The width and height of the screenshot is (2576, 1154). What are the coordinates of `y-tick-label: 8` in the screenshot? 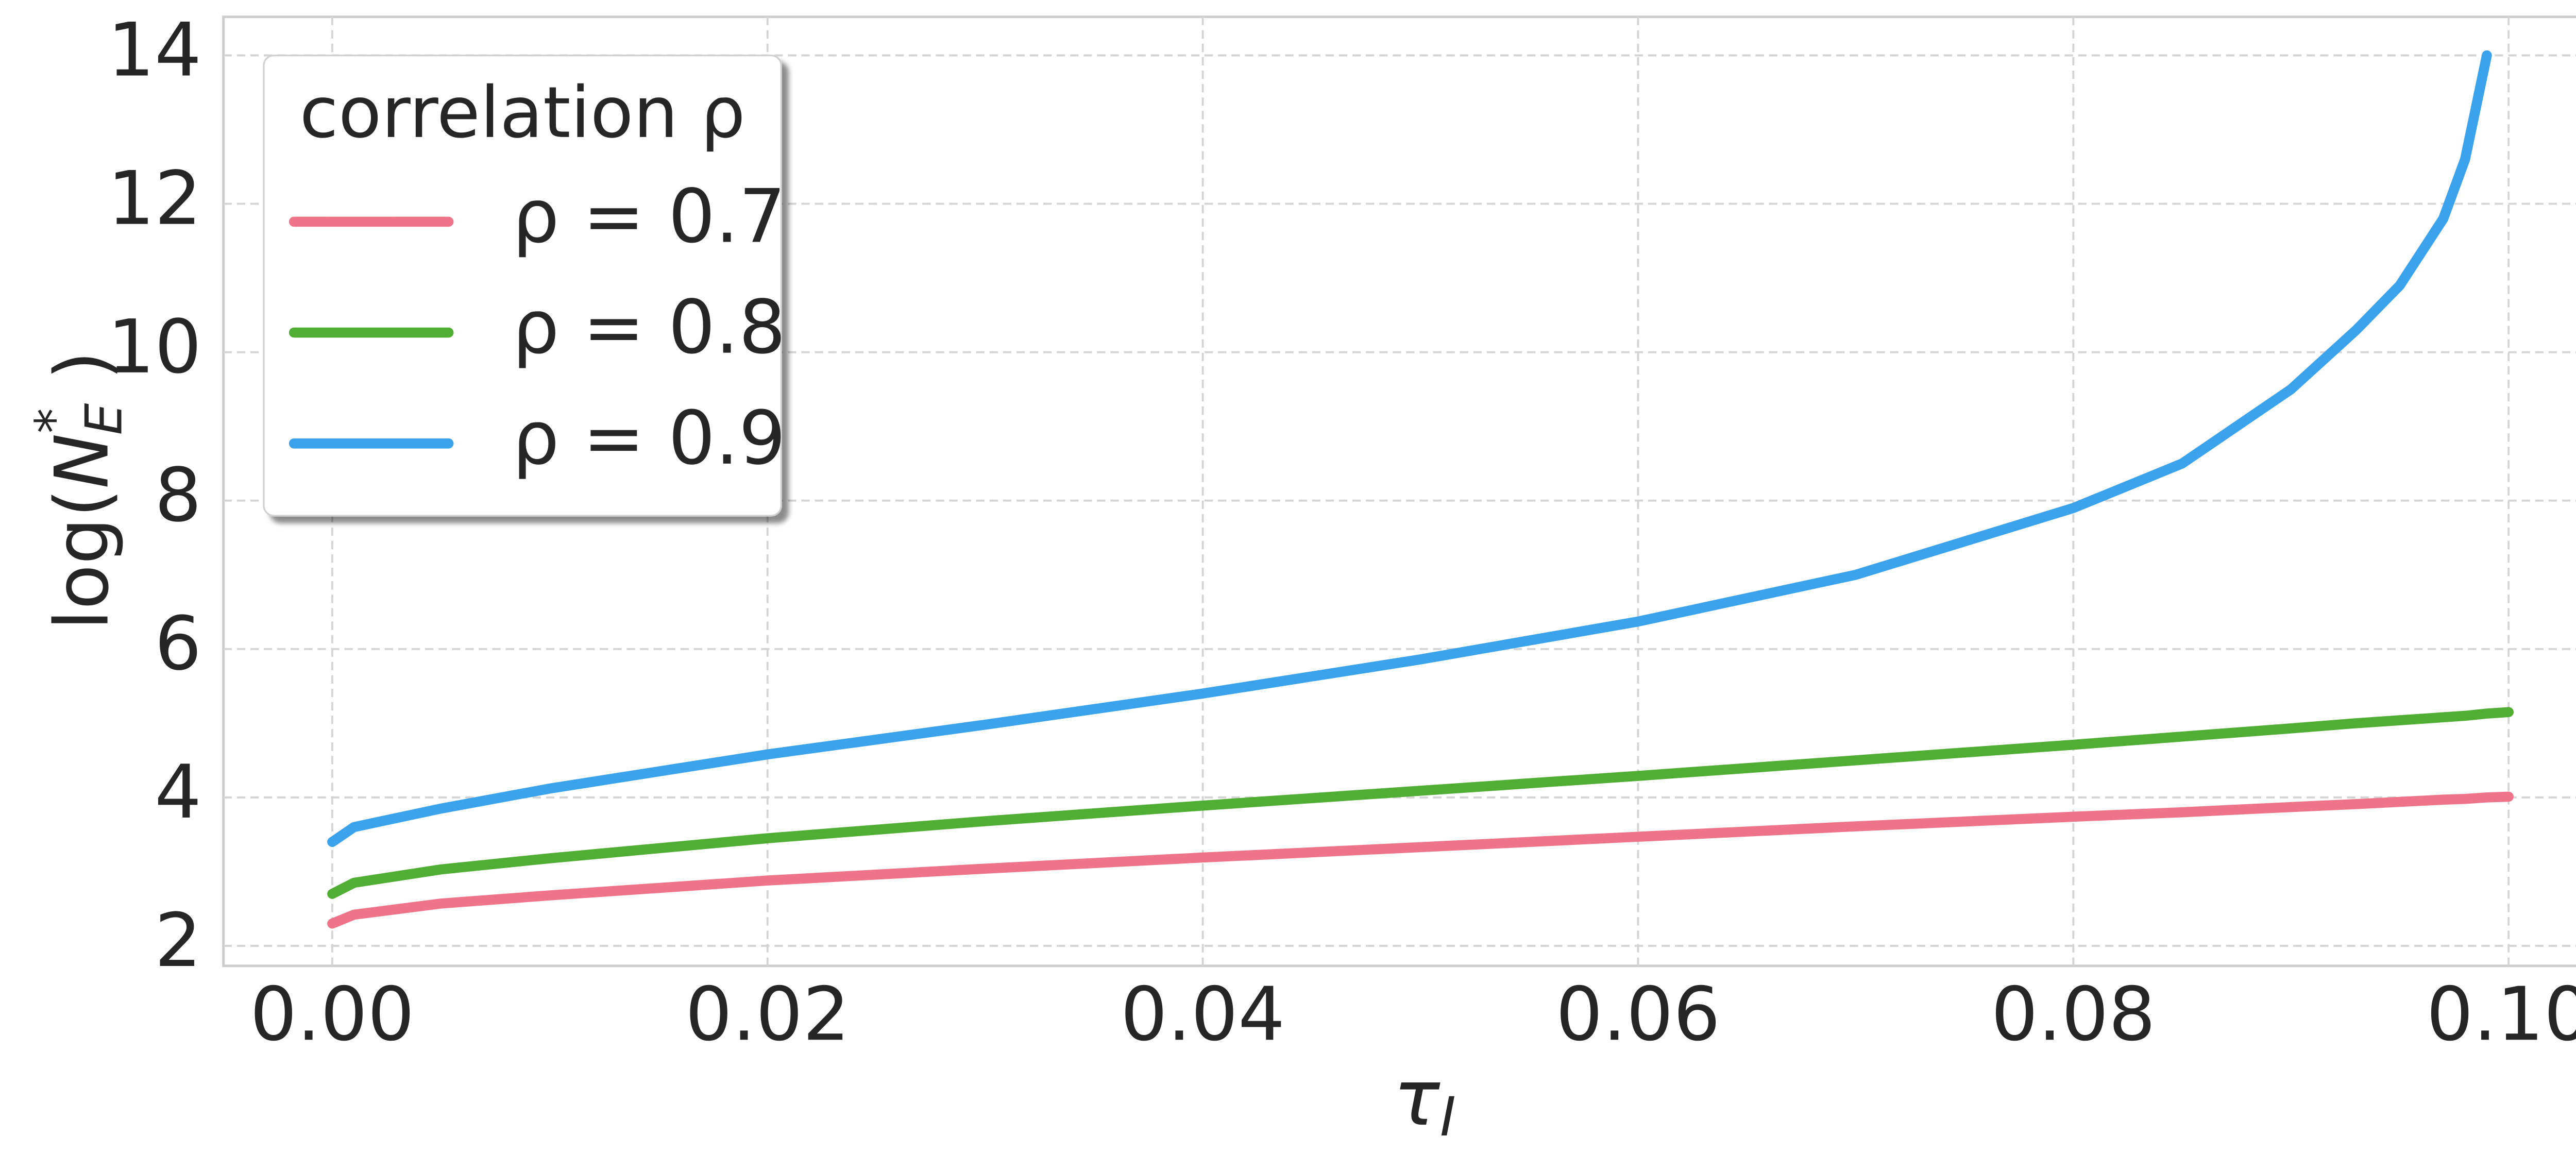 It's located at (178, 495).